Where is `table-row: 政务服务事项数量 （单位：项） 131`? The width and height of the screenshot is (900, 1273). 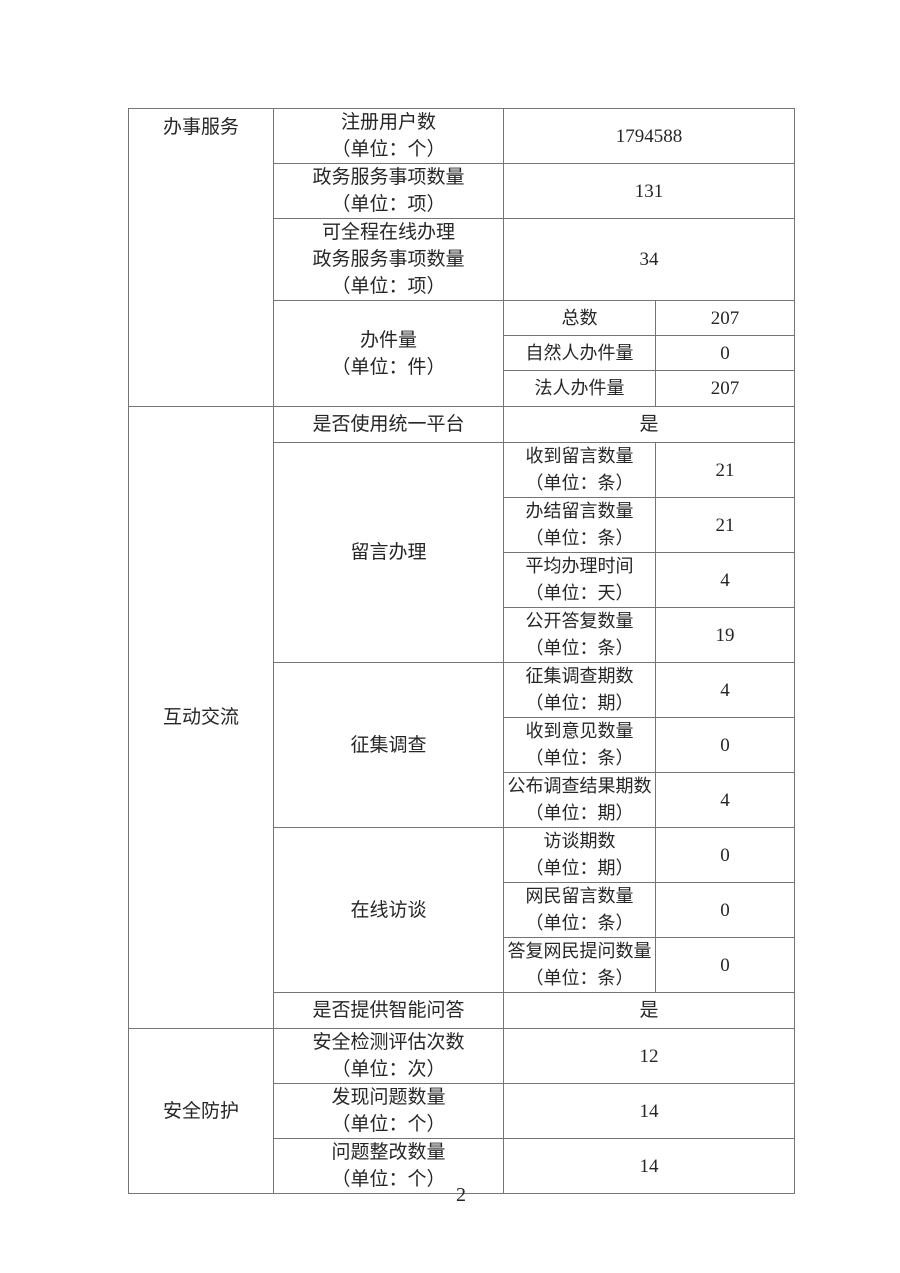
table-row: 政务服务事项数量 （单位：项） 131 is located at coordinates (462, 191).